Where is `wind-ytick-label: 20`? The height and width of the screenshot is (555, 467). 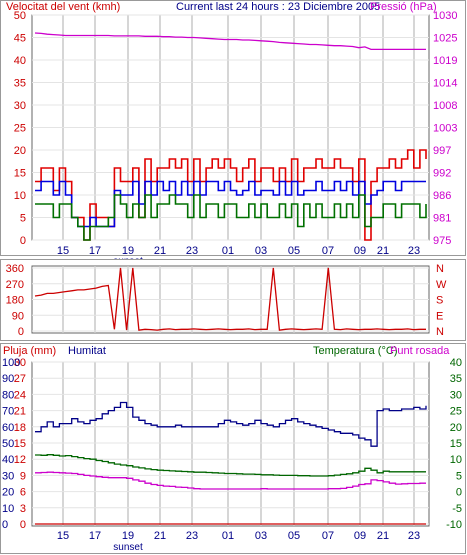 wind-ytick-label: 20 is located at coordinates (20, 151).